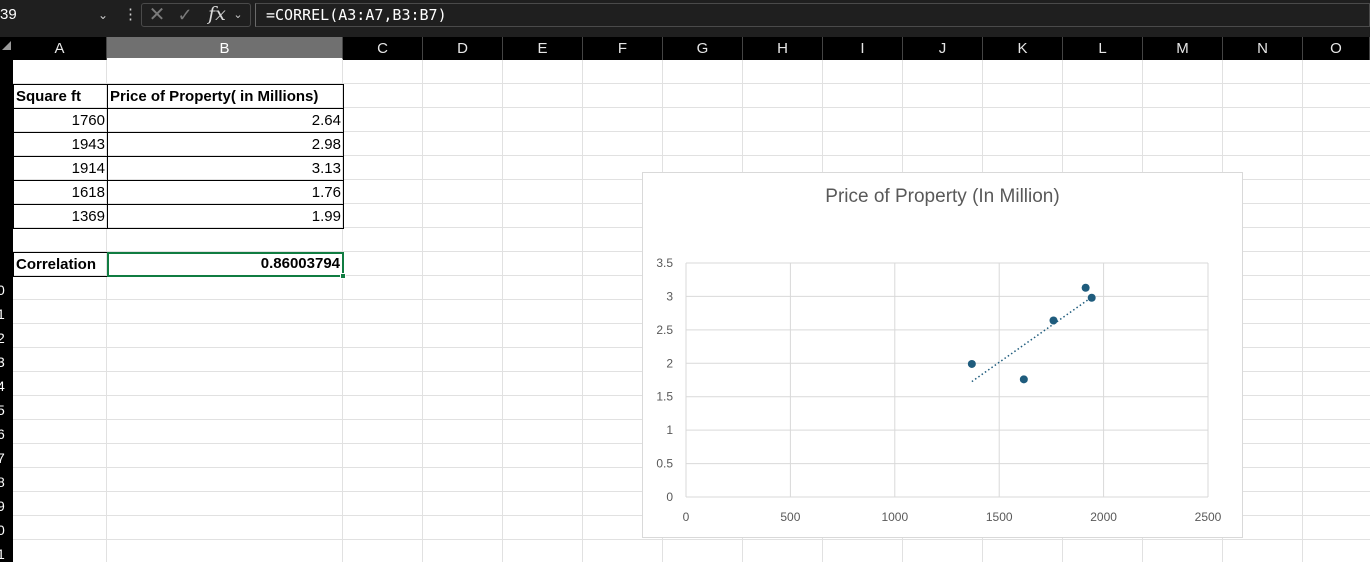  Describe the element at coordinates (783, 48) in the screenshot. I see `column-header-h: H` at that location.